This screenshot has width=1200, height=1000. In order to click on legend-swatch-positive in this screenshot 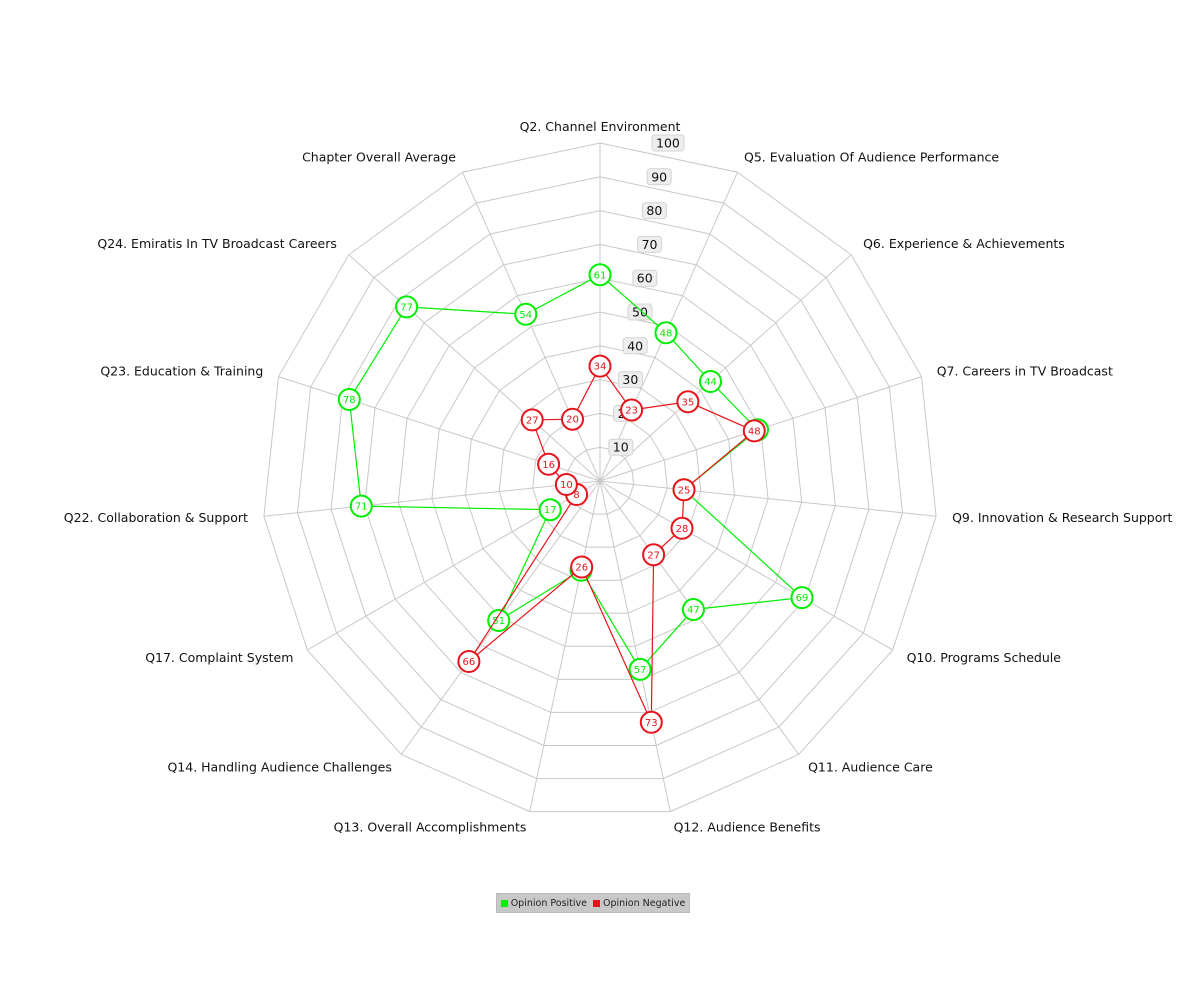, I will do `click(504, 903)`.